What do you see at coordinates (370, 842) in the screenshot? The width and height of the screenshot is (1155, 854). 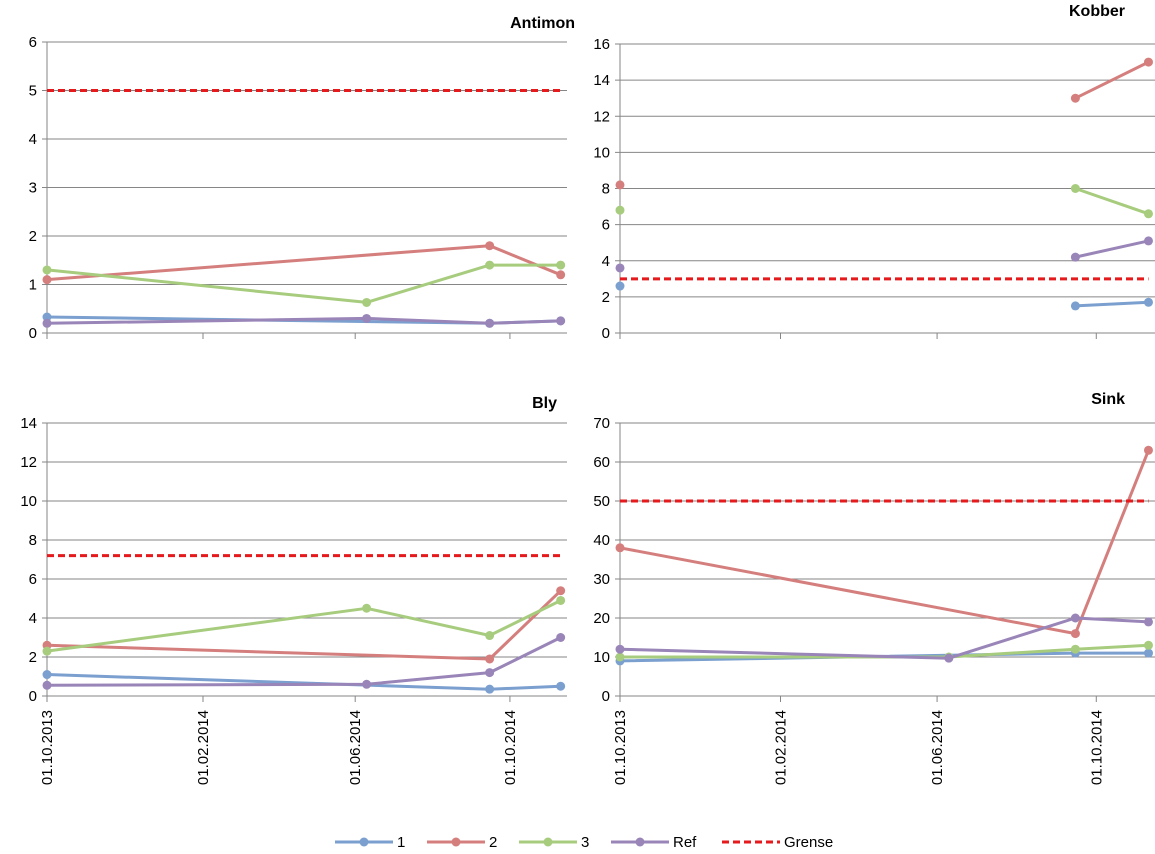 I see `legend-item-1: 1` at bounding box center [370, 842].